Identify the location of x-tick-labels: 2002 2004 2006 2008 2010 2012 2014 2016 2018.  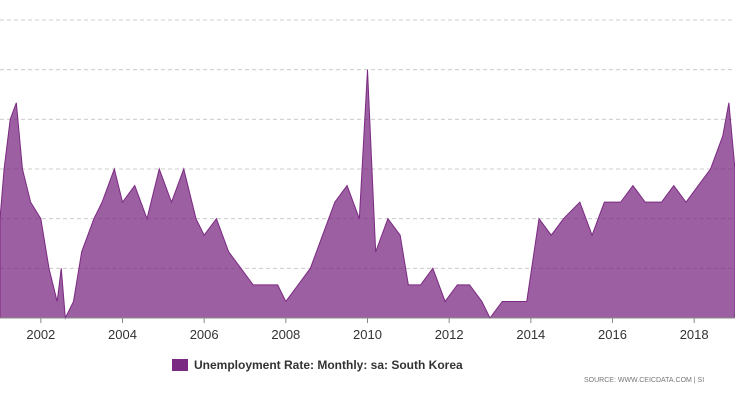
(367, 330).